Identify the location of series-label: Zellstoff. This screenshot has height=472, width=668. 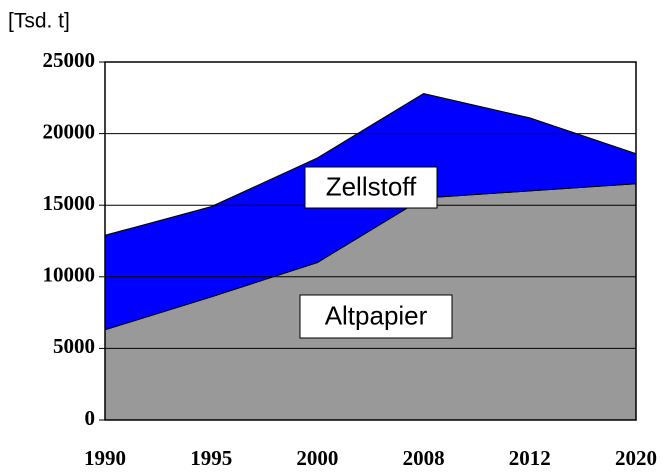
(371, 186).